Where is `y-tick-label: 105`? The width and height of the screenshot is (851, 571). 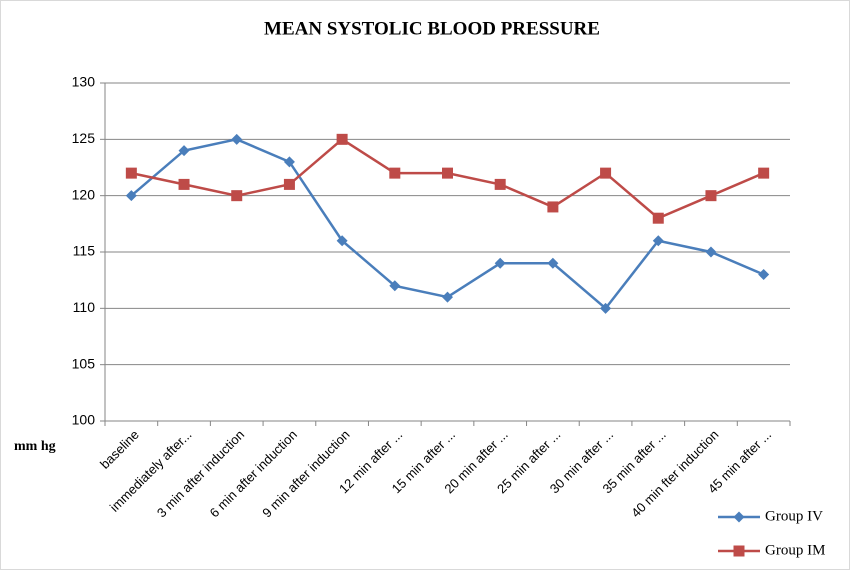 y-tick-label: 105 is located at coordinates (84, 363).